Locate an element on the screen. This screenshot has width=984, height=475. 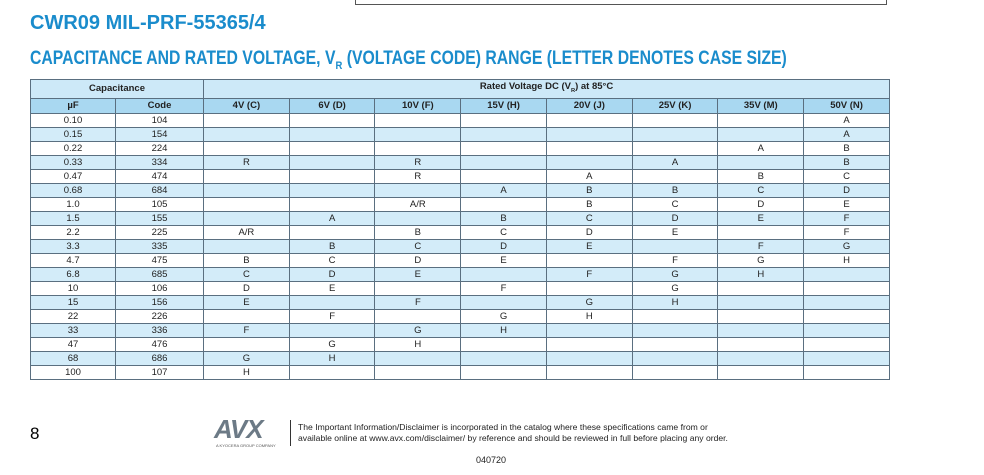
column-header: 20V (J) is located at coordinates (589, 105).